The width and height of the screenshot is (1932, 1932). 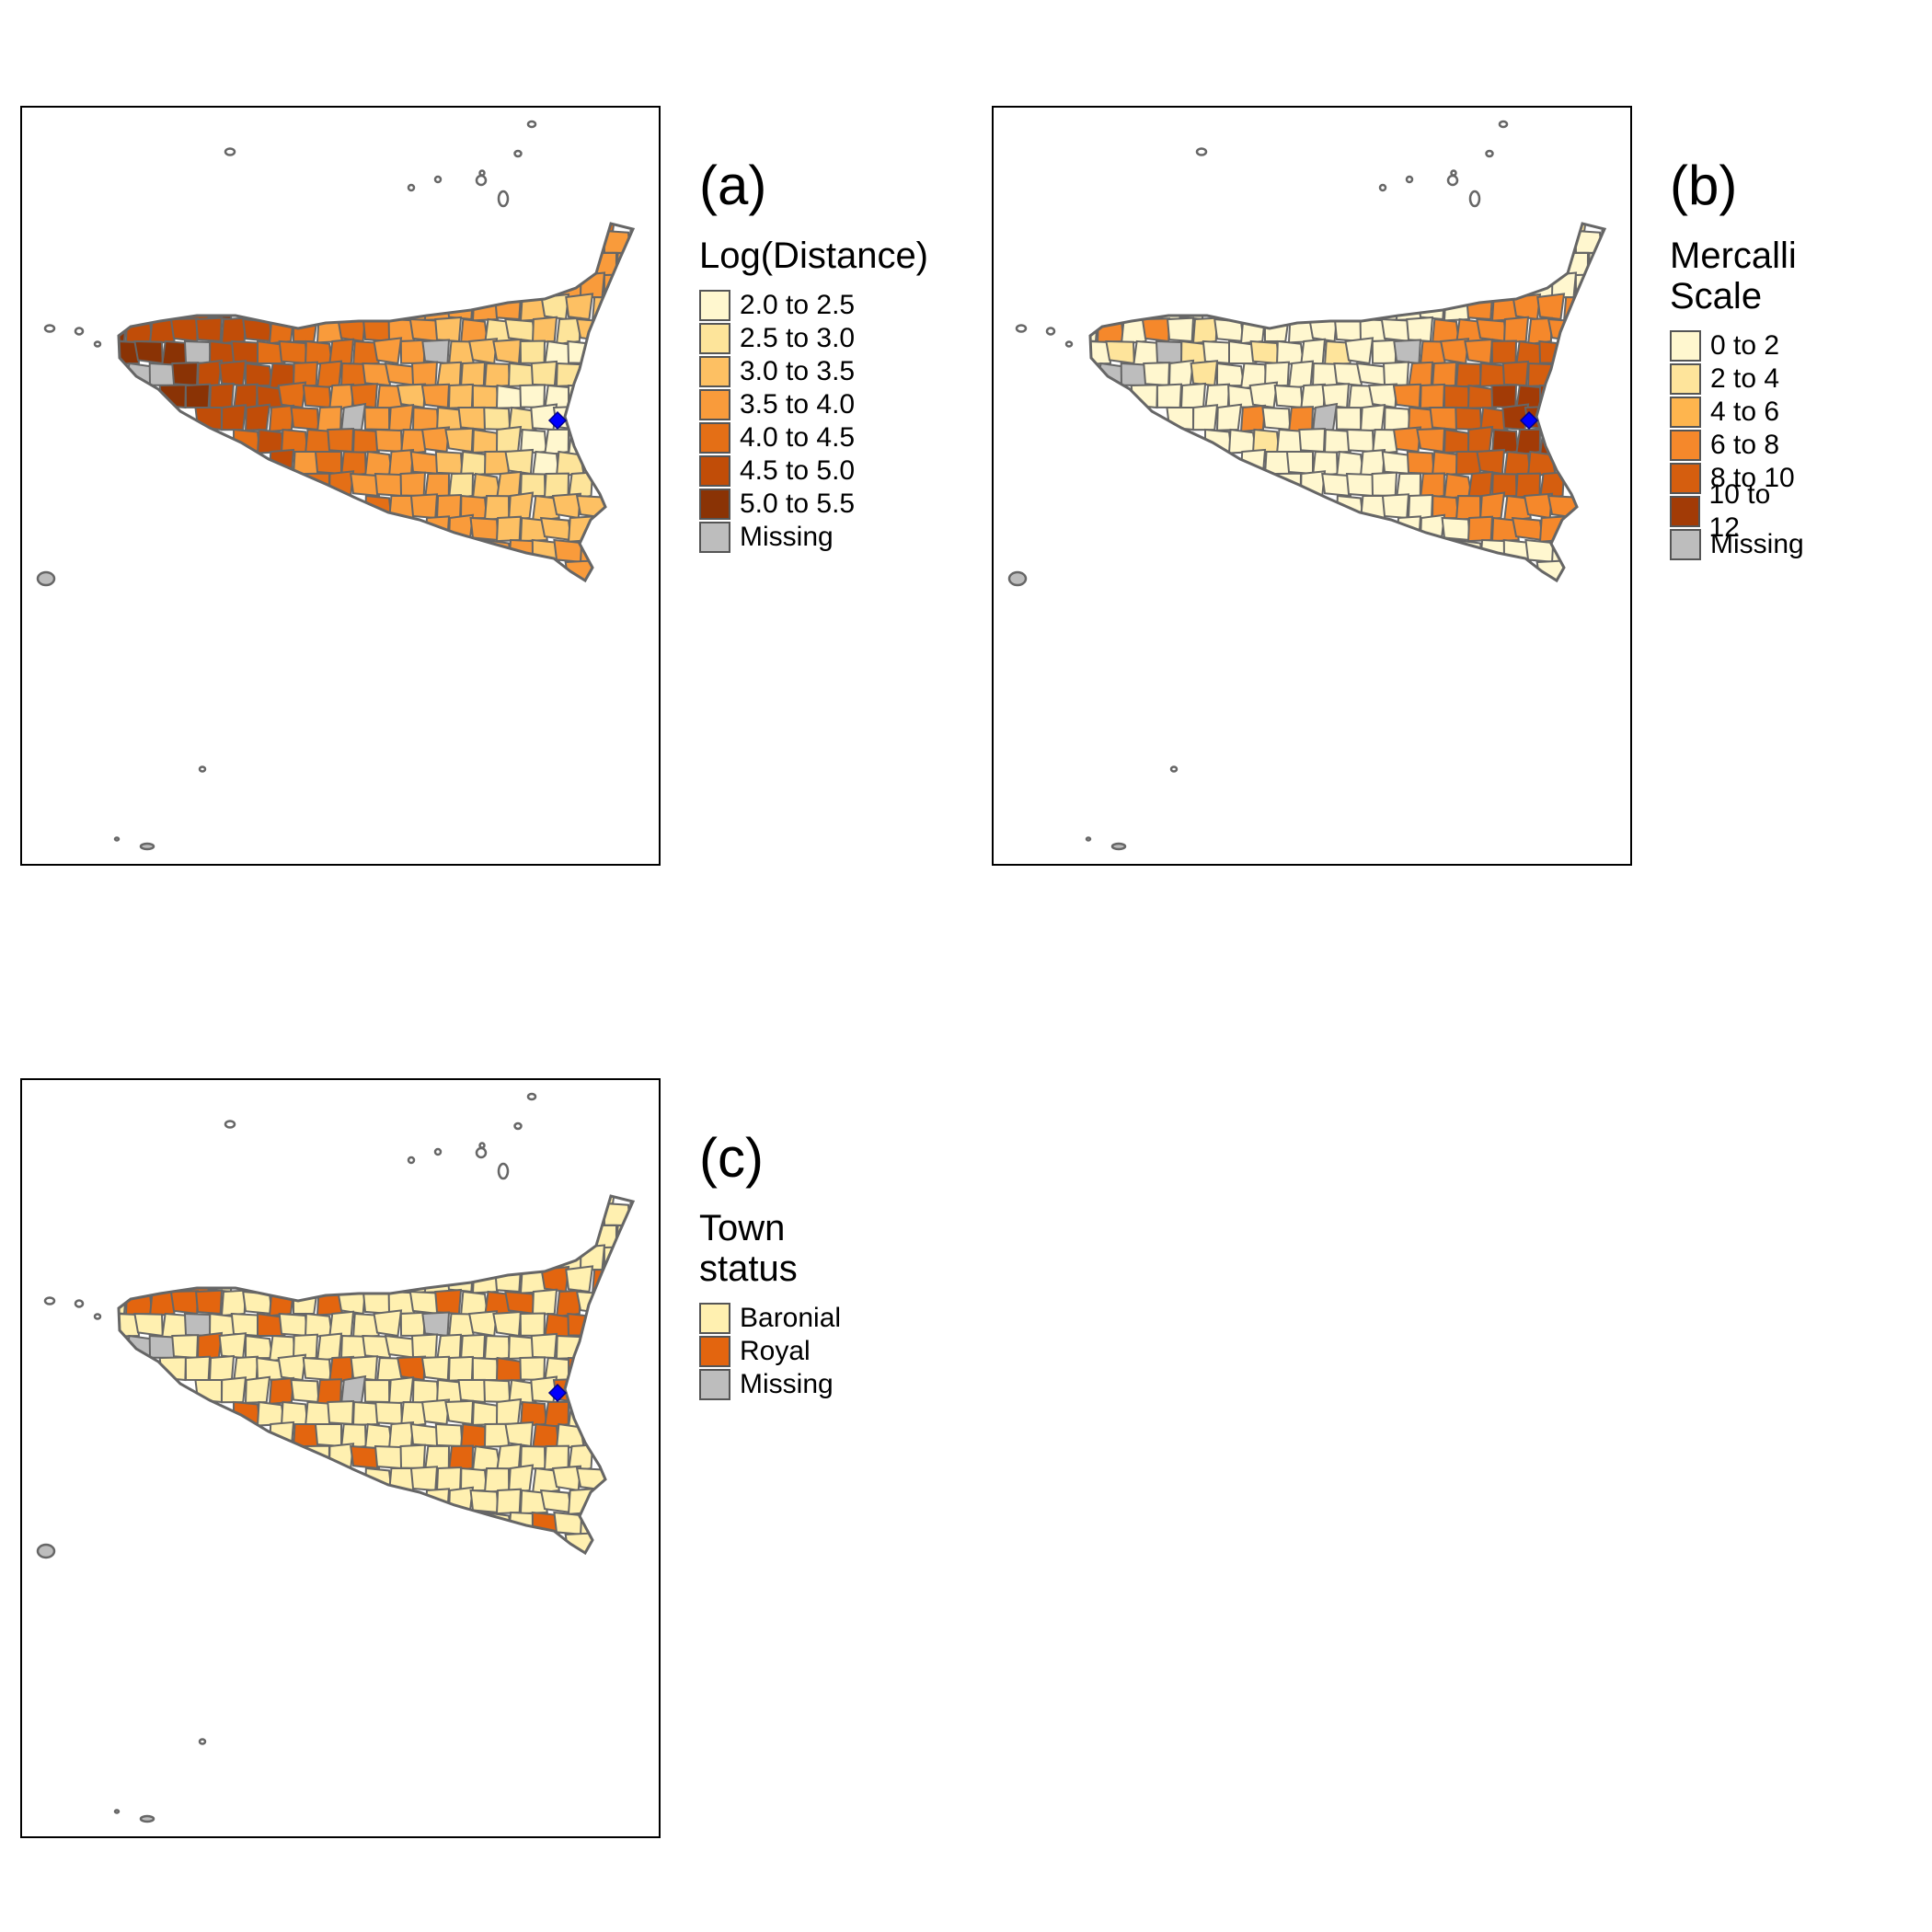 I want to click on sicily-map-a, so click(x=336, y=485).